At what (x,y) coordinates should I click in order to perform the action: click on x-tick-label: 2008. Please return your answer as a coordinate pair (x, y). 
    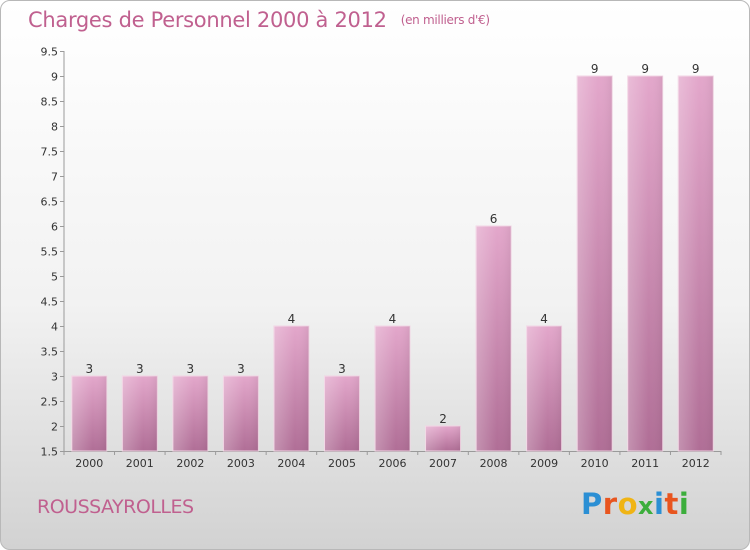
    Looking at the image, I should click on (494, 463).